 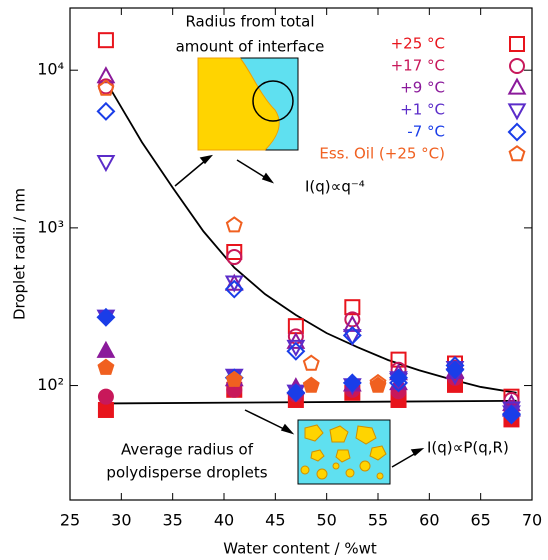 What do you see at coordinates (50, 69) in the screenshot?
I see `y-tick-label: 10⁴` at bounding box center [50, 69].